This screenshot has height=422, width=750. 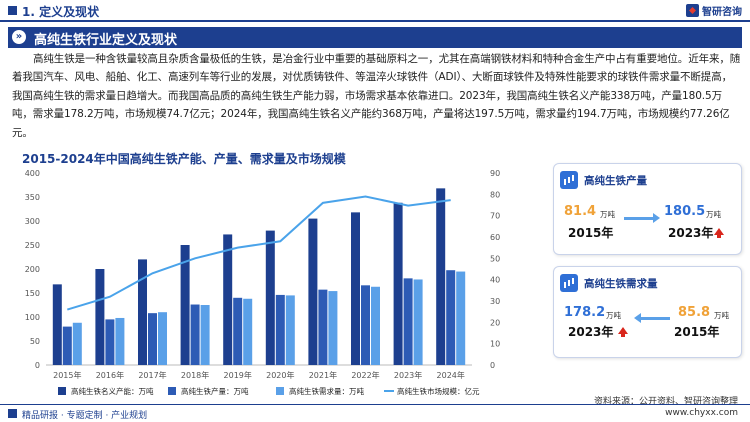 I want to click on production-new-year: 2023年, so click(x=691, y=233).